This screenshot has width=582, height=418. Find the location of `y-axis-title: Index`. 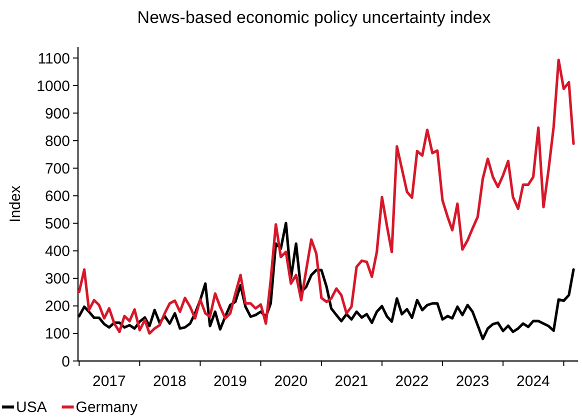

y-axis-title: Index is located at coordinates (15, 203).